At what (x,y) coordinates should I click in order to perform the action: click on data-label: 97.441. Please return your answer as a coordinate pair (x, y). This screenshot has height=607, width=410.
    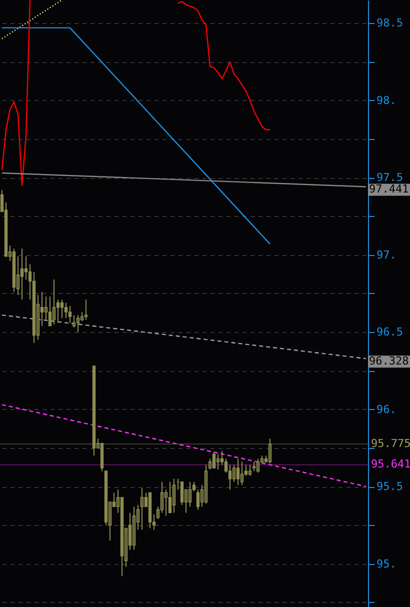
    Looking at the image, I should click on (389, 189).